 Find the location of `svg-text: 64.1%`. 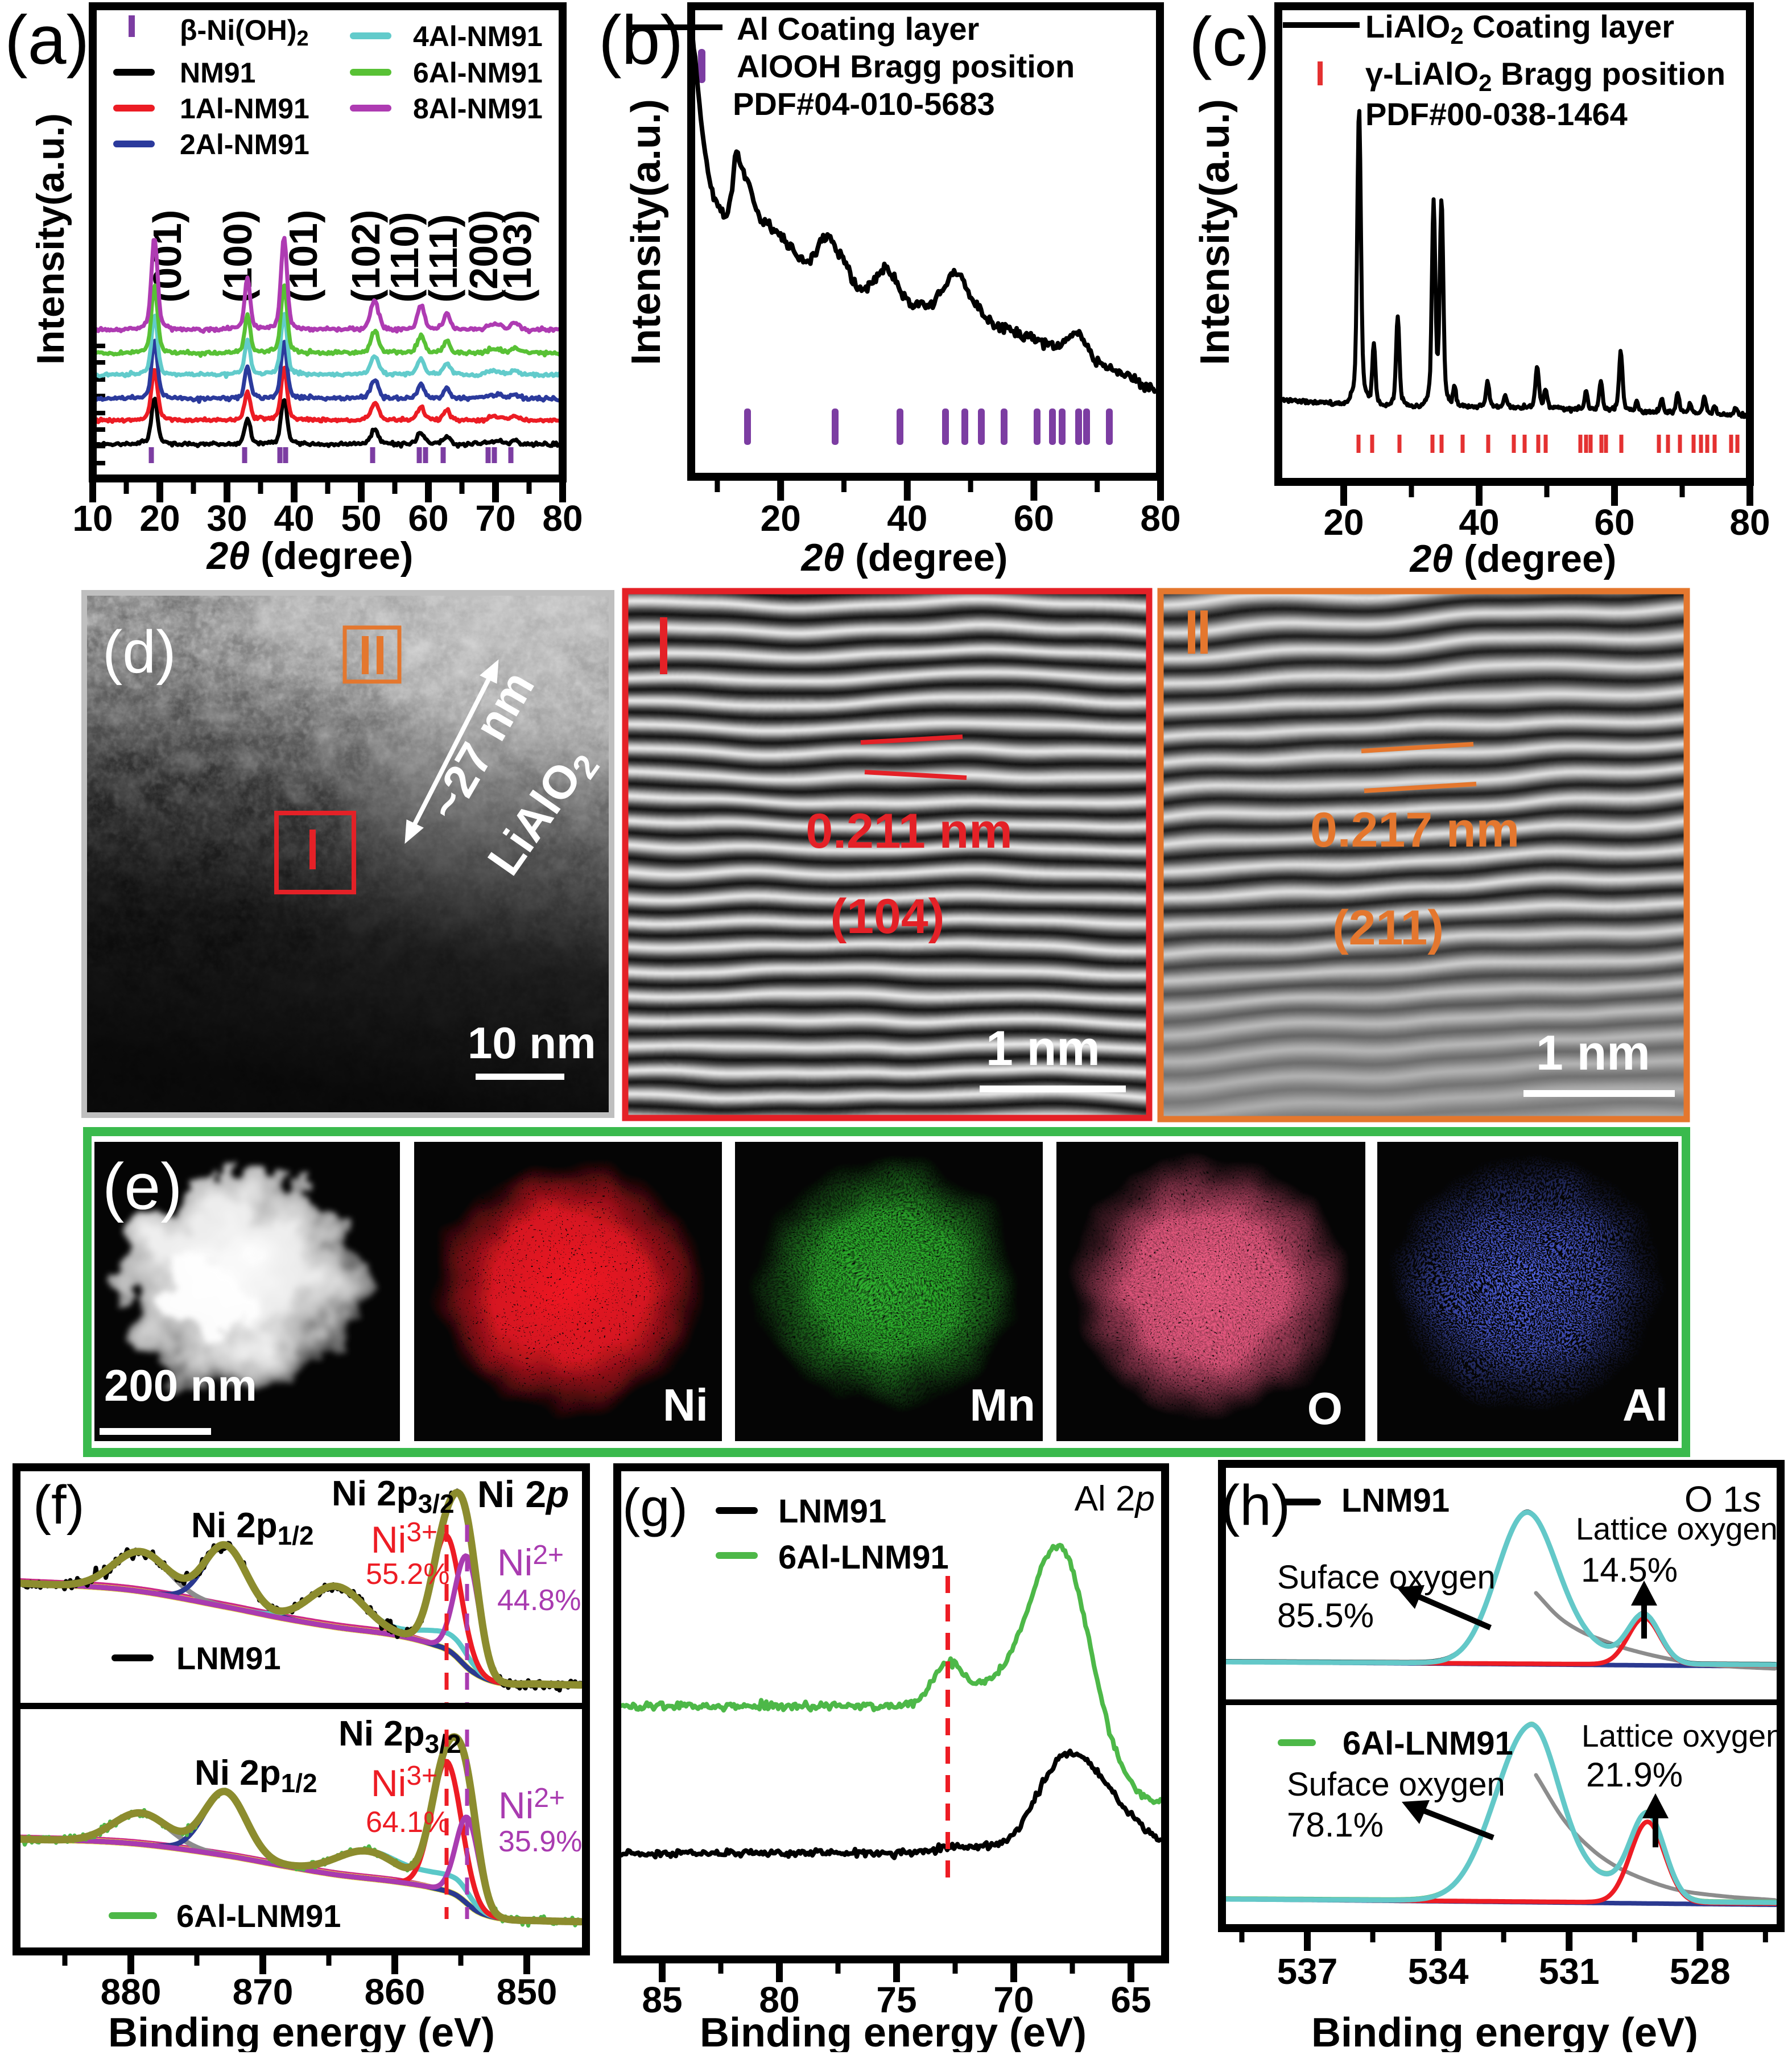

svg-text: 64.1% is located at coordinates (407, 1822).